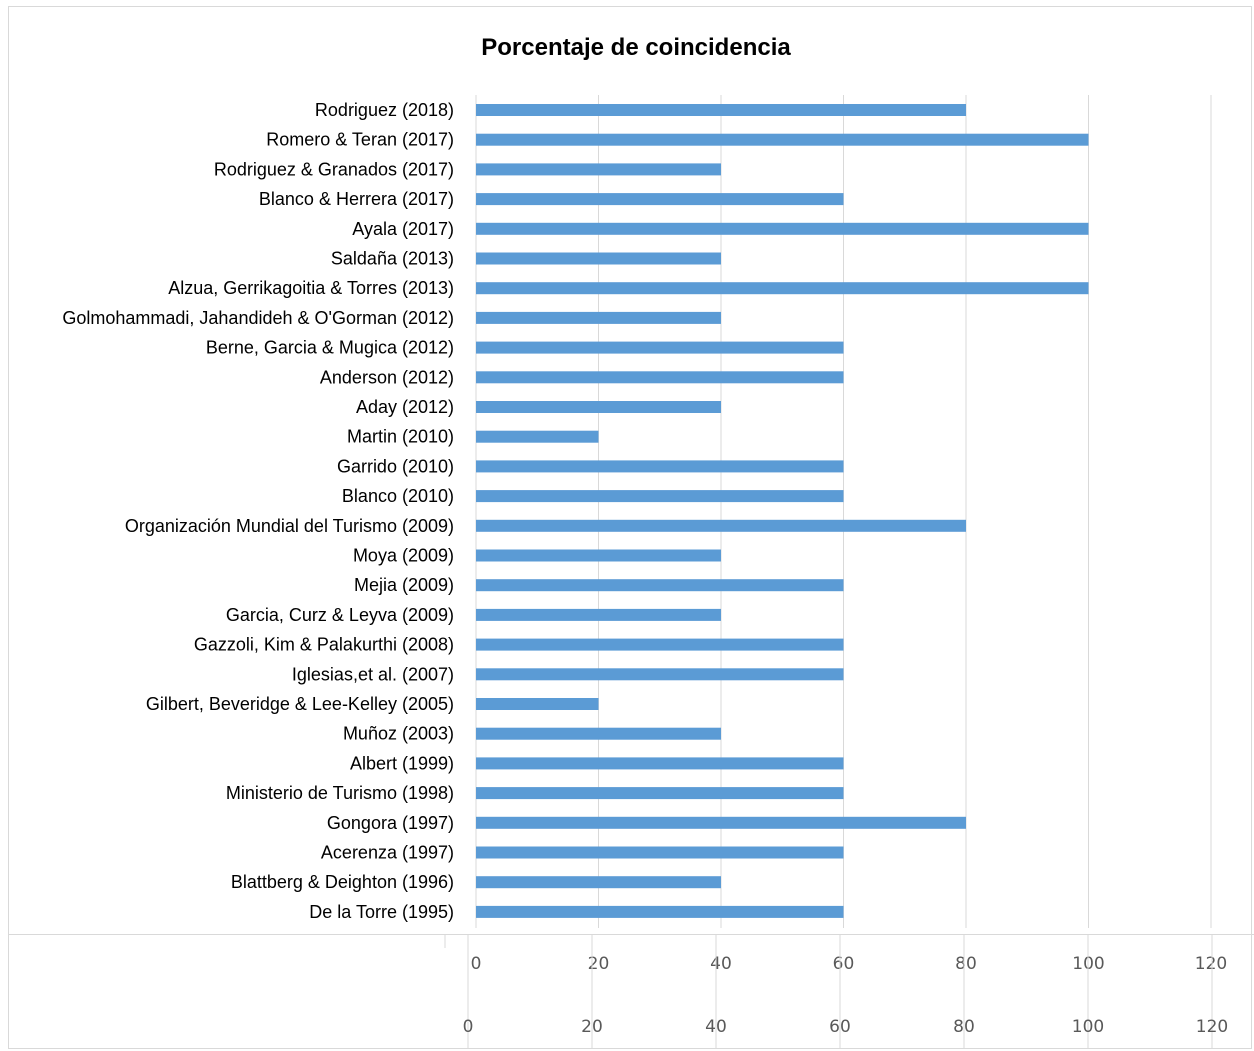 Image resolution: width=1254 pixels, height=1051 pixels. I want to click on category-label: Rodriguez & Granados (2017), so click(334, 169).